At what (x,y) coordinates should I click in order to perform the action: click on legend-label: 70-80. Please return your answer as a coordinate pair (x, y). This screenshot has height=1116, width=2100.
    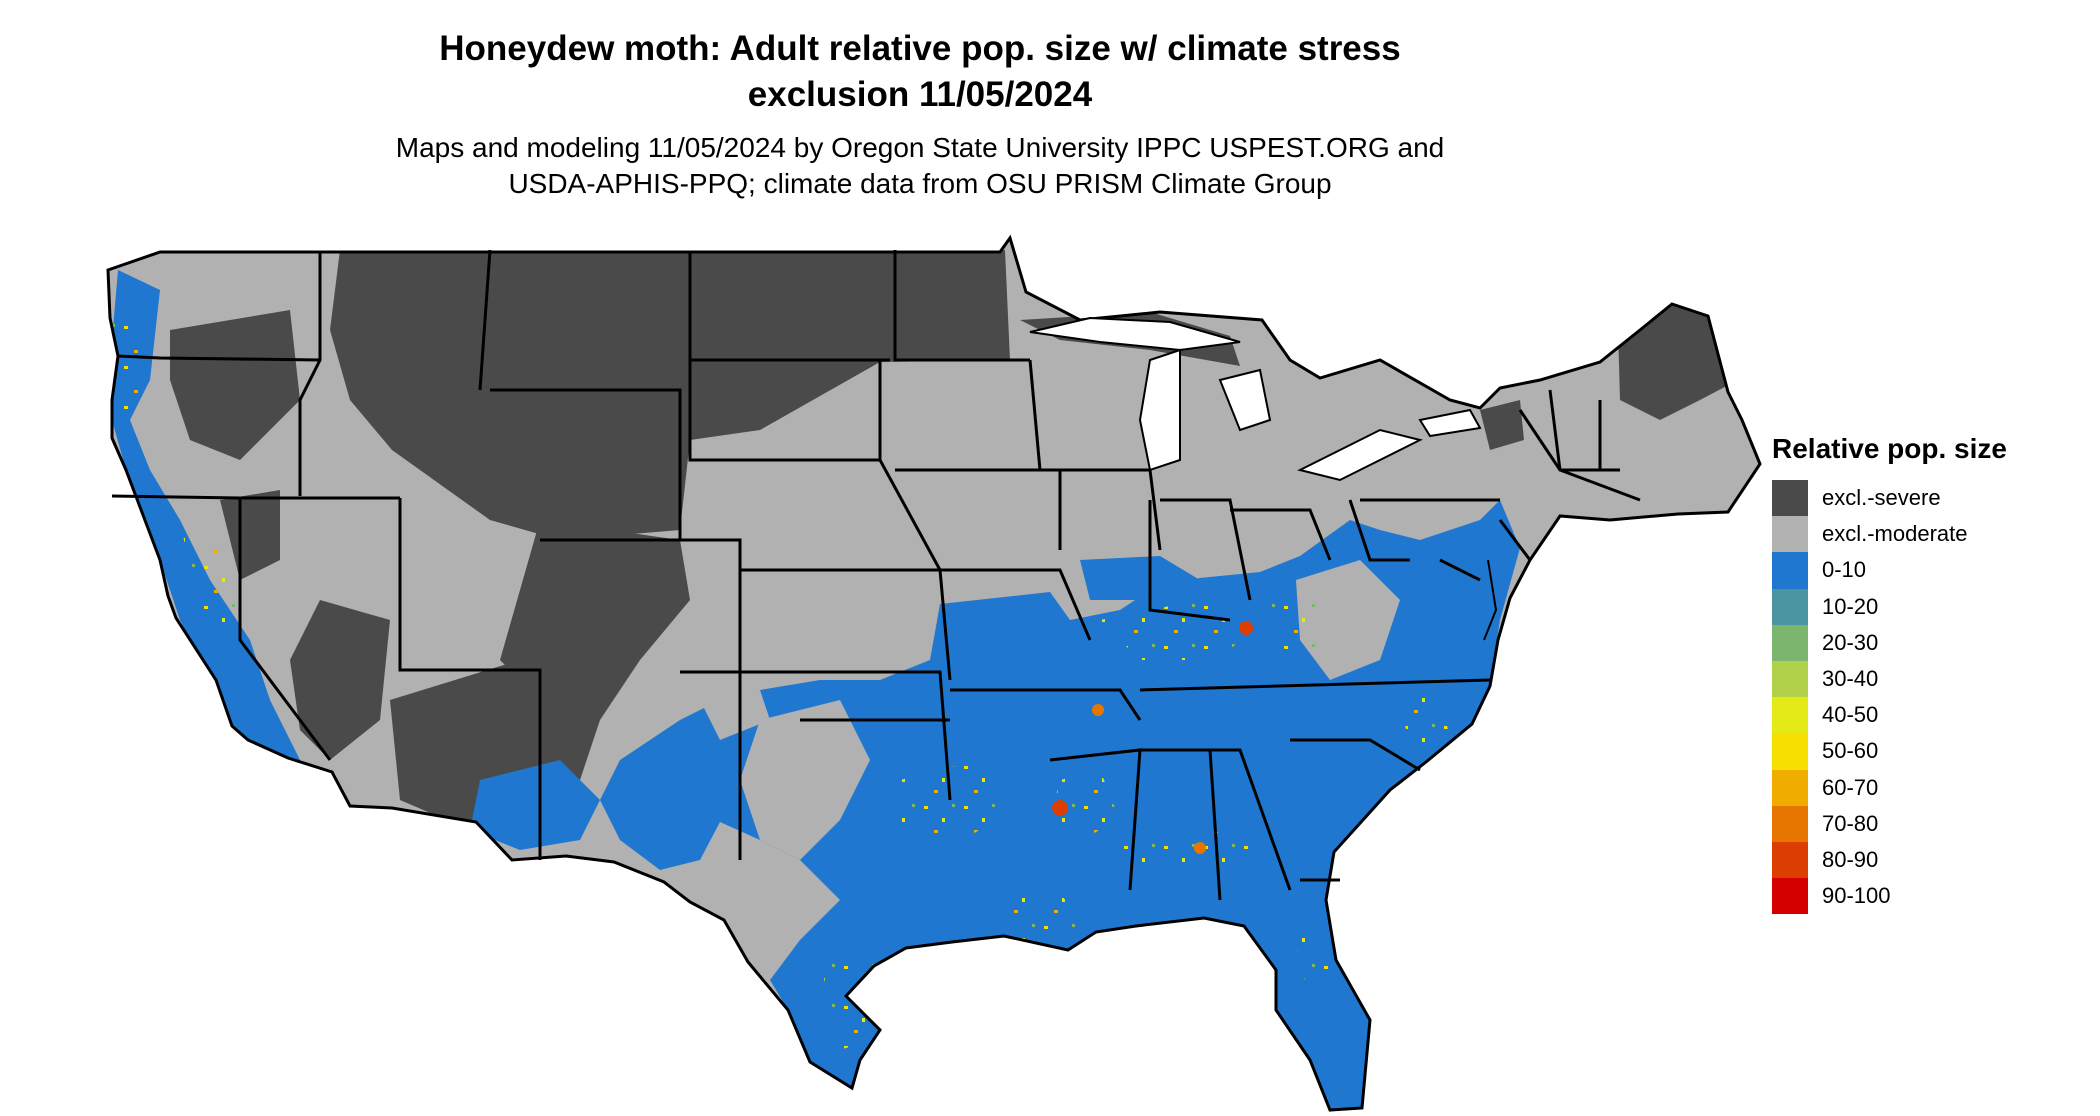
    Looking at the image, I should click on (1850, 823).